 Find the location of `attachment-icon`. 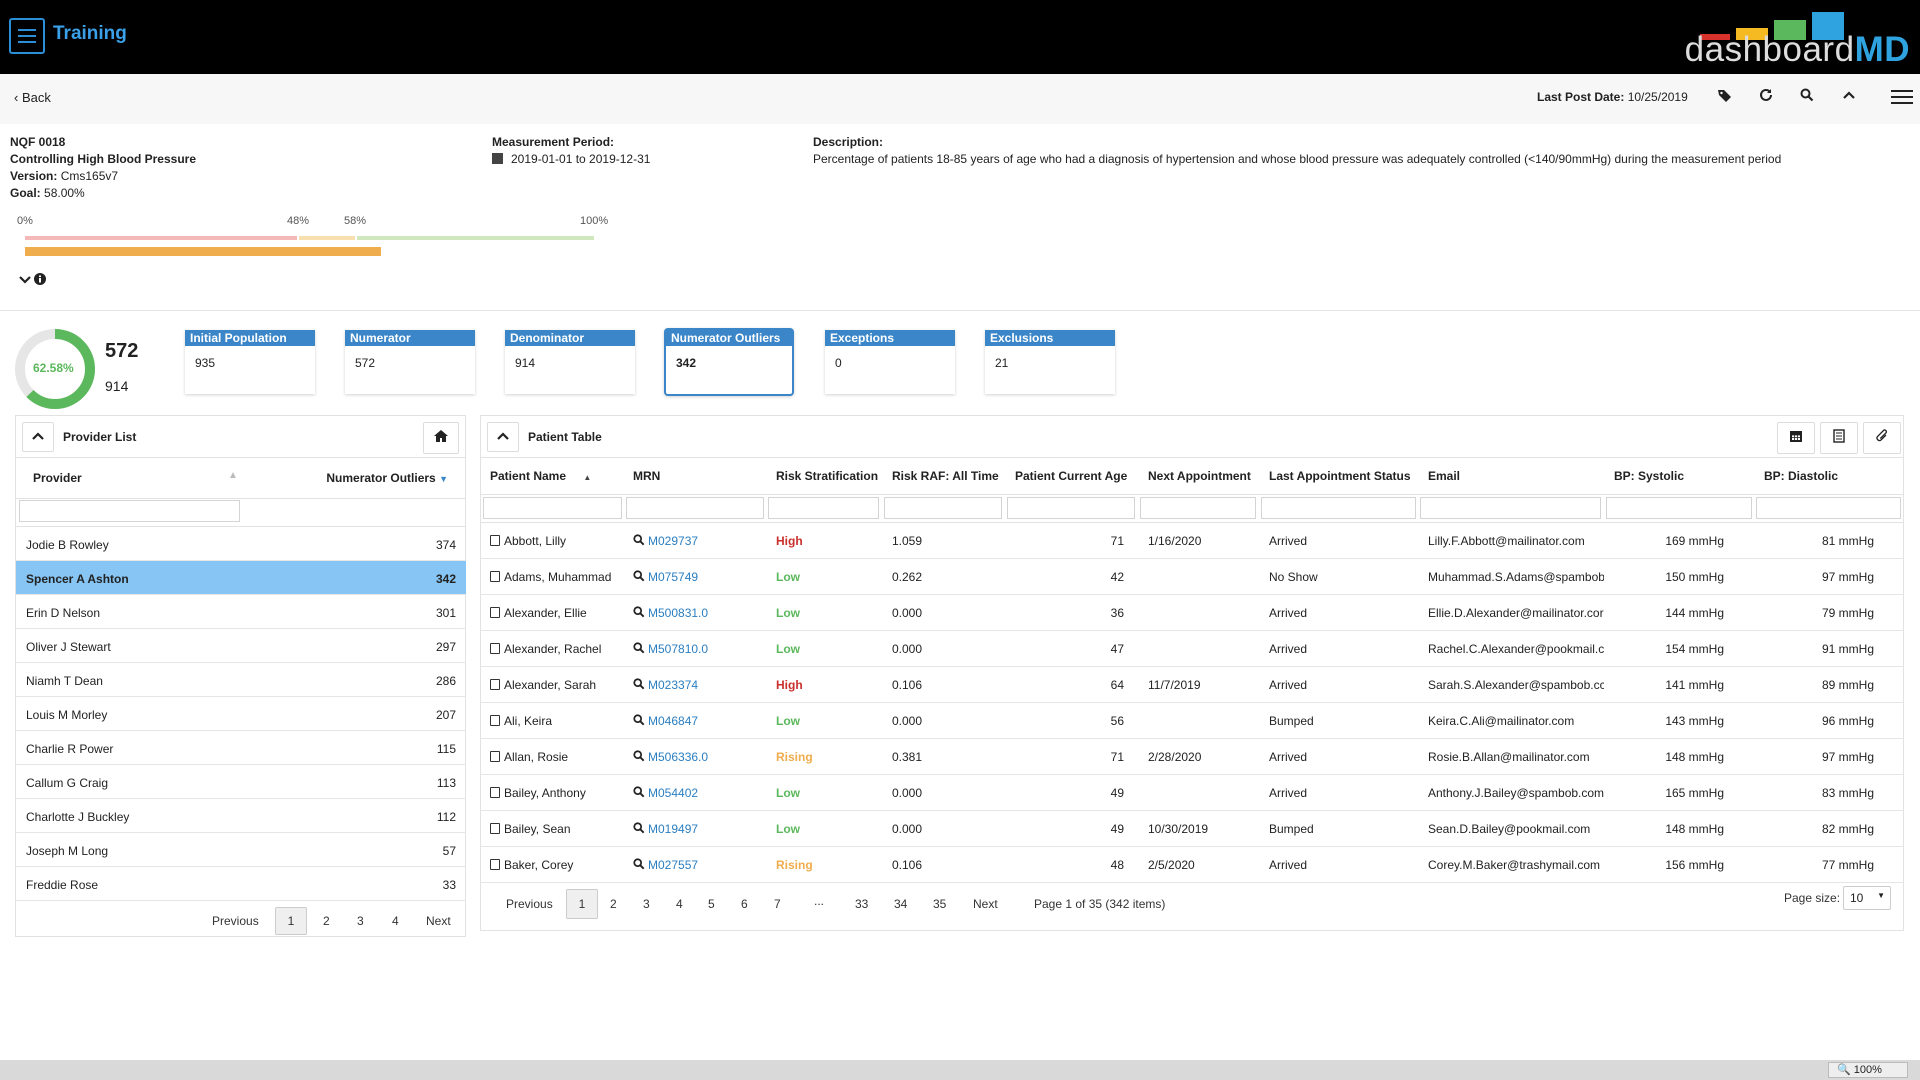

attachment-icon is located at coordinates (1882, 438).